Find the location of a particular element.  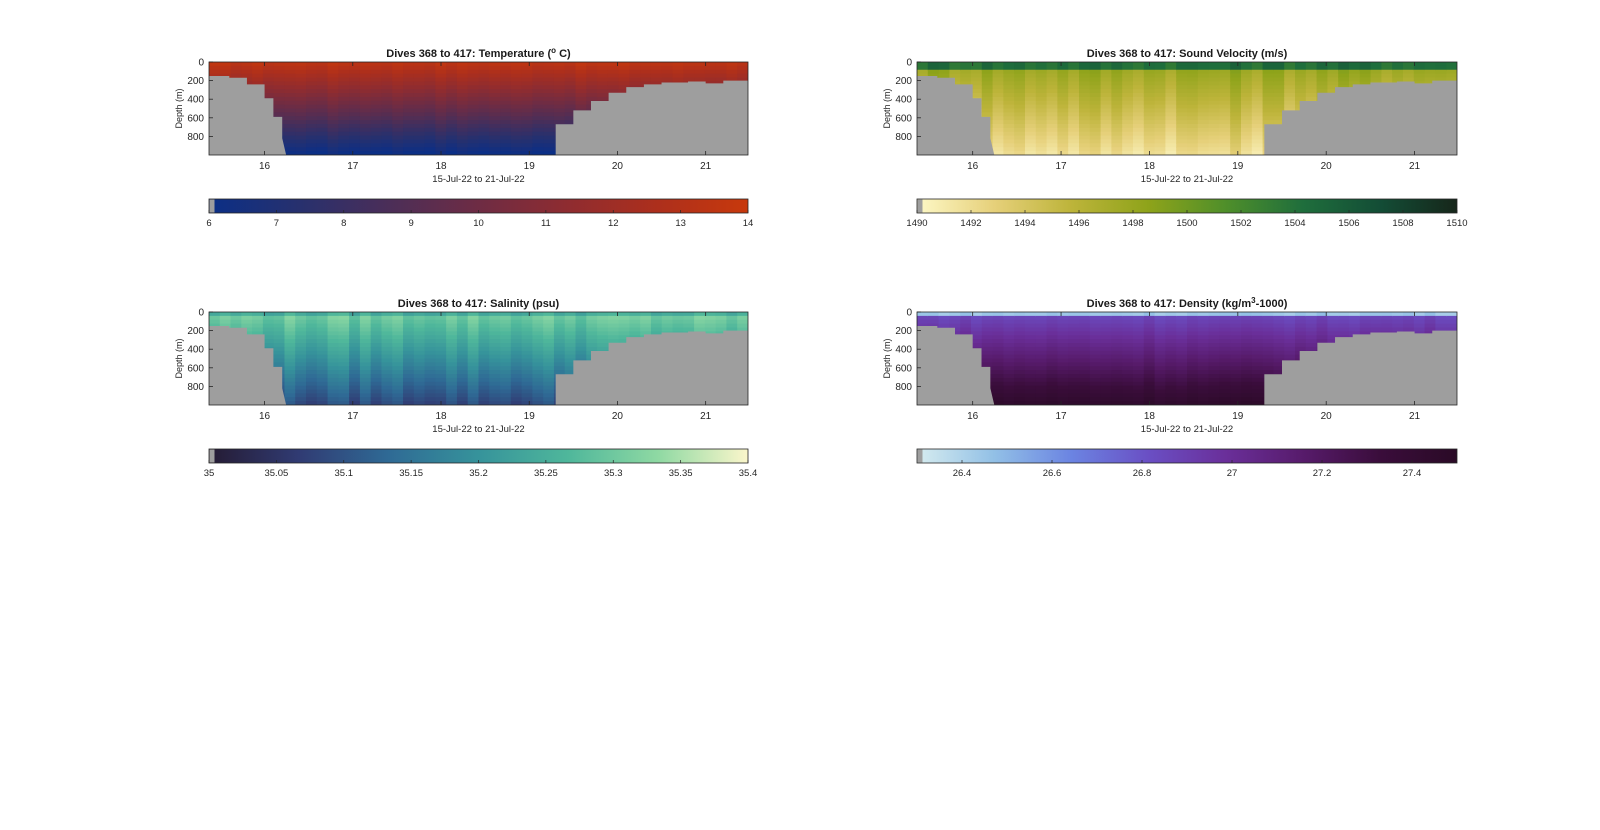

colorbar-tick-label: 1500 is located at coordinates (1186, 223).